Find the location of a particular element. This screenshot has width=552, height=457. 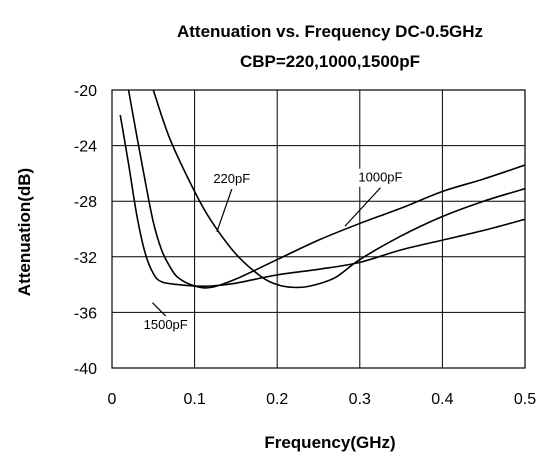

annotation-label: 1000pF is located at coordinates (380, 177).